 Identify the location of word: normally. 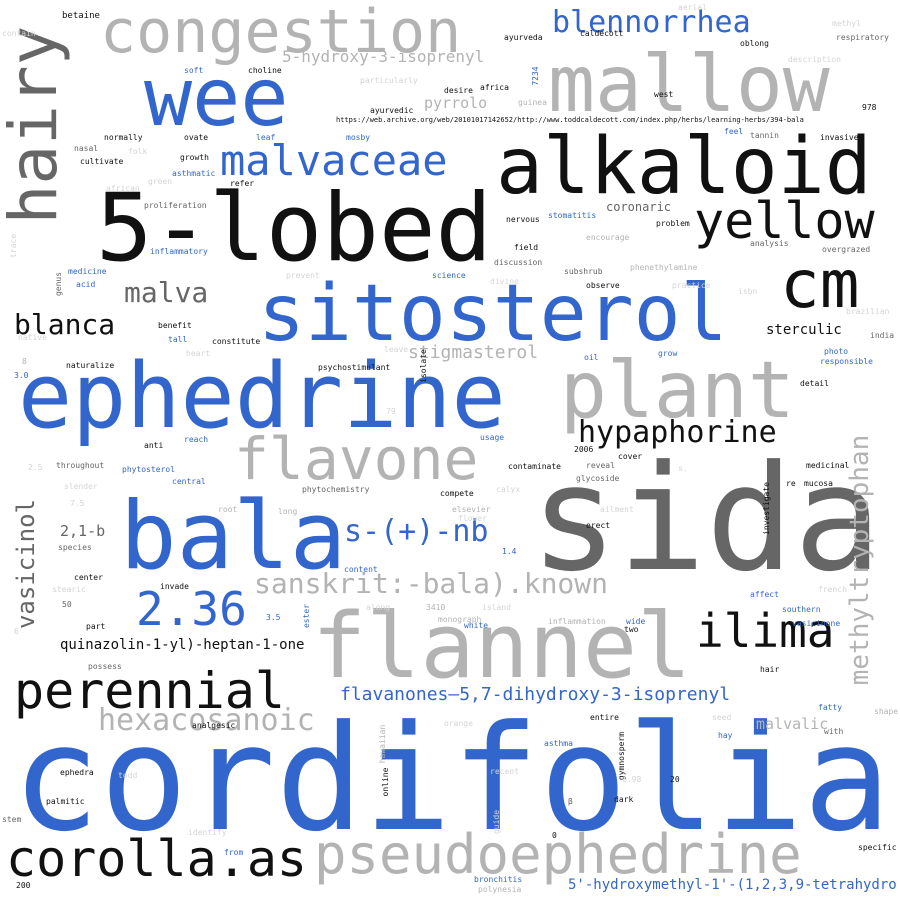
(123, 137).